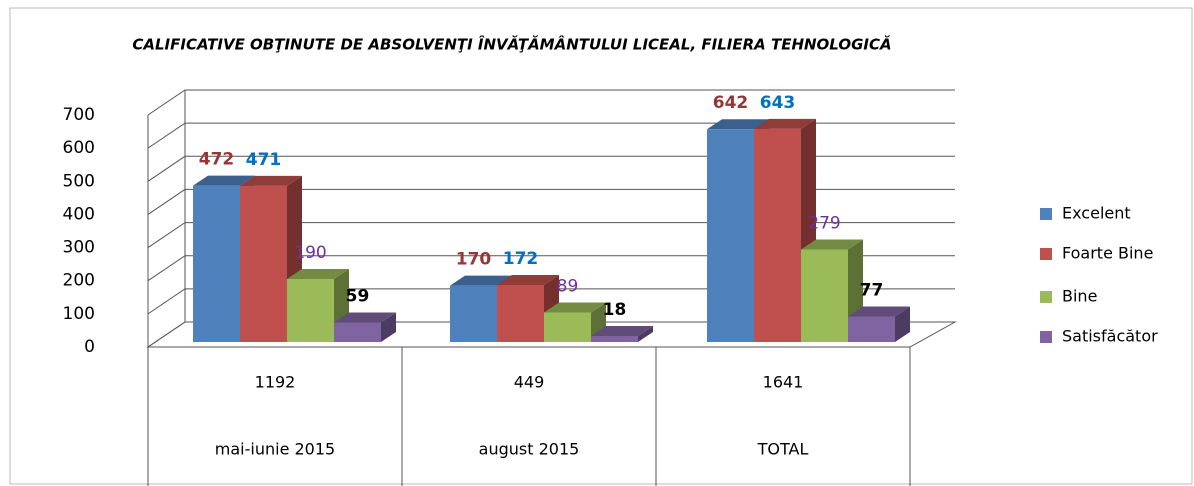  What do you see at coordinates (731, 103) in the screenshot?
I see `data-label: 642` at bounding box center [731, 103].